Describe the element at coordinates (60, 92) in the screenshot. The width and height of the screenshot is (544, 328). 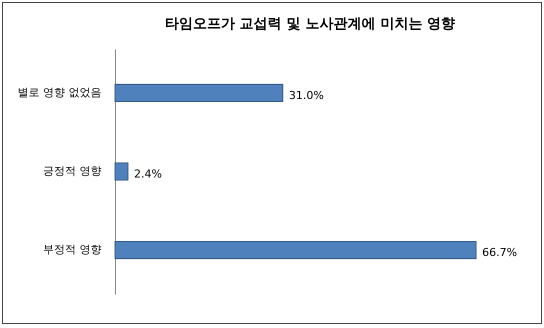
I see `y-tick-label: 별로 영향 없었음` at that location.